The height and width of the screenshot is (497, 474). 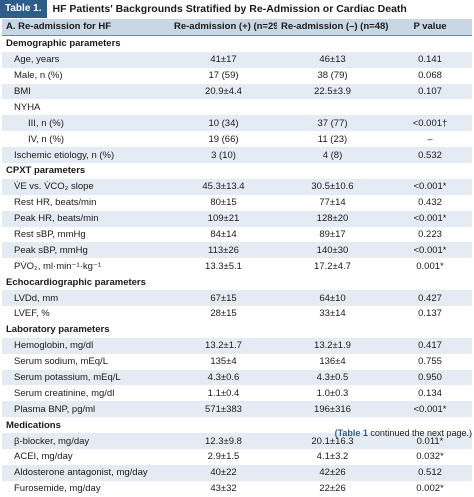 What do you see at coordinates (332, 219) in the screenshot?
I see `readmission-minus-cell: 128±20` at bounding box center [332, 219].